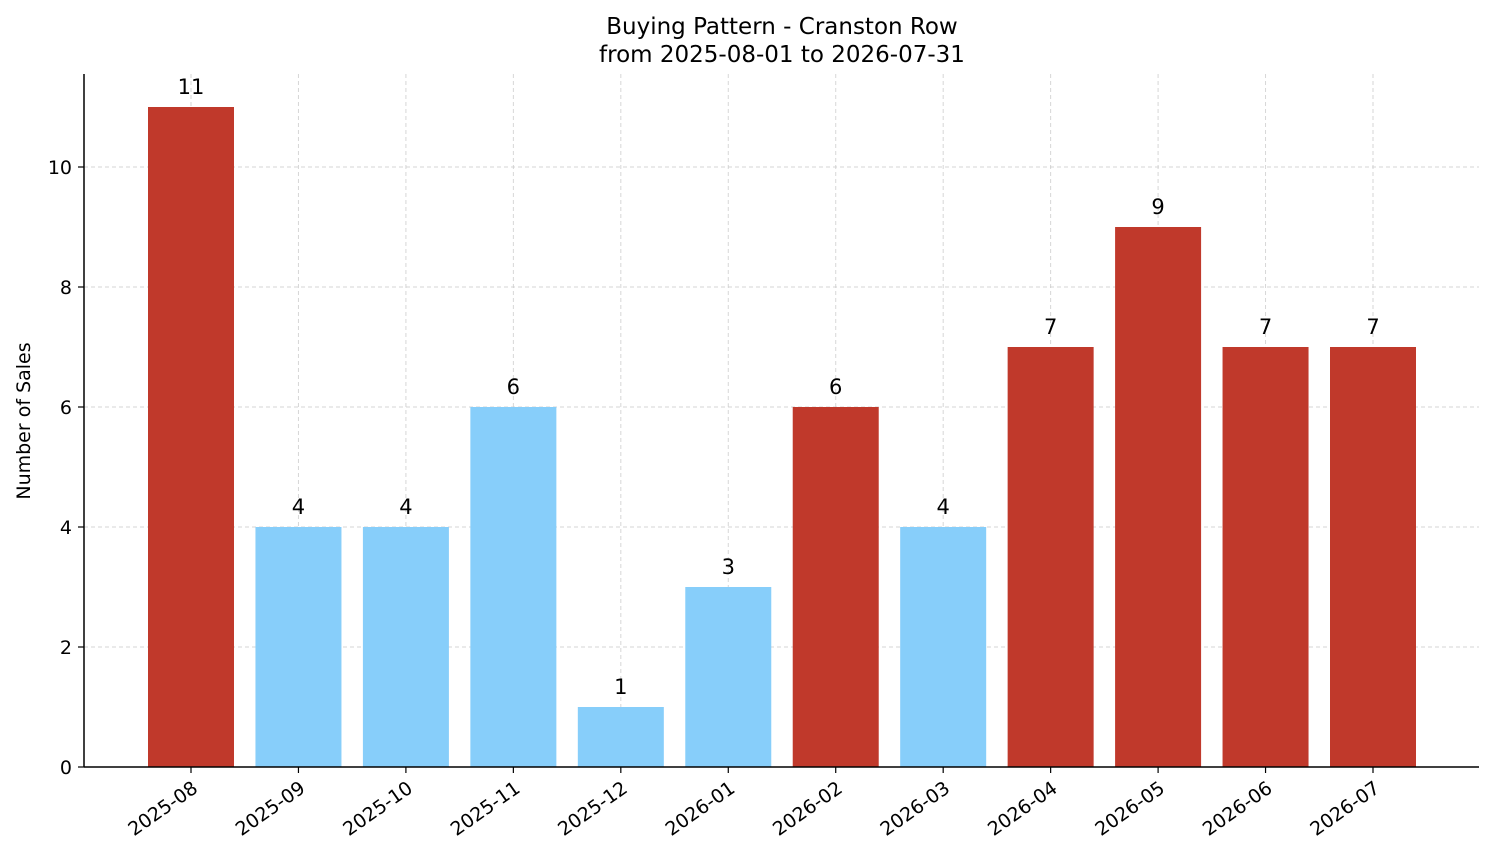 Image resolution: width=1494 pixels, height=863 pixels. Describe the element at coordinates (60, 168) in the screenshot. I see `y-tick-label: 10` at that location.